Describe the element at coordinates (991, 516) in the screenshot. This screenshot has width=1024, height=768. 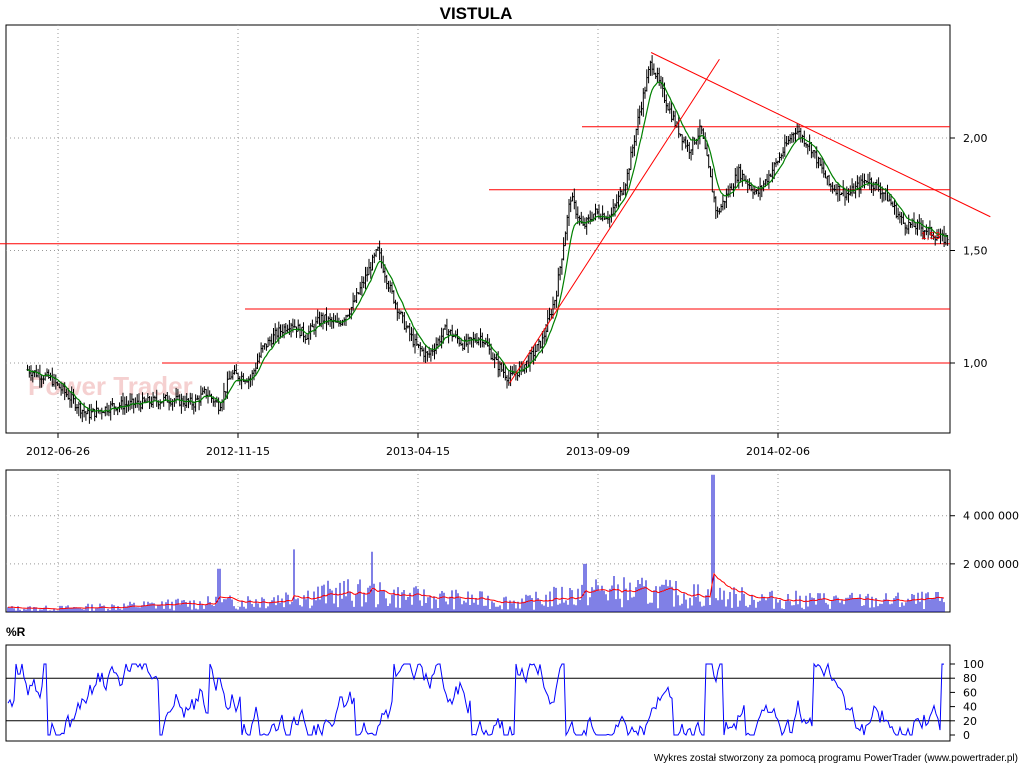
I see `volume-y-tick-label: 4 000 000` at that location.